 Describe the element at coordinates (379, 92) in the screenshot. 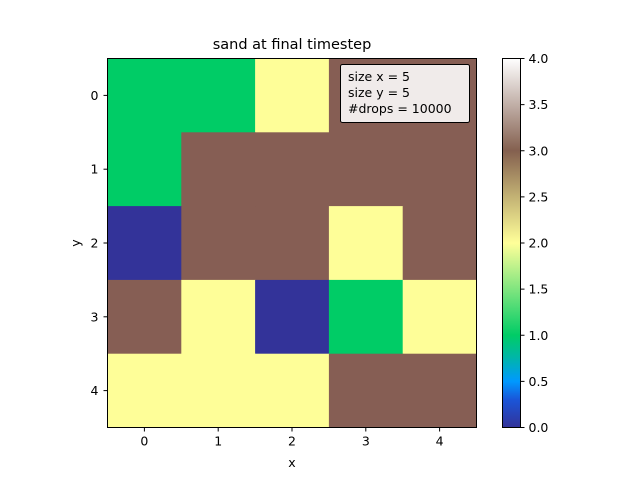

I see `info-size-y: size y = 5` at that location.